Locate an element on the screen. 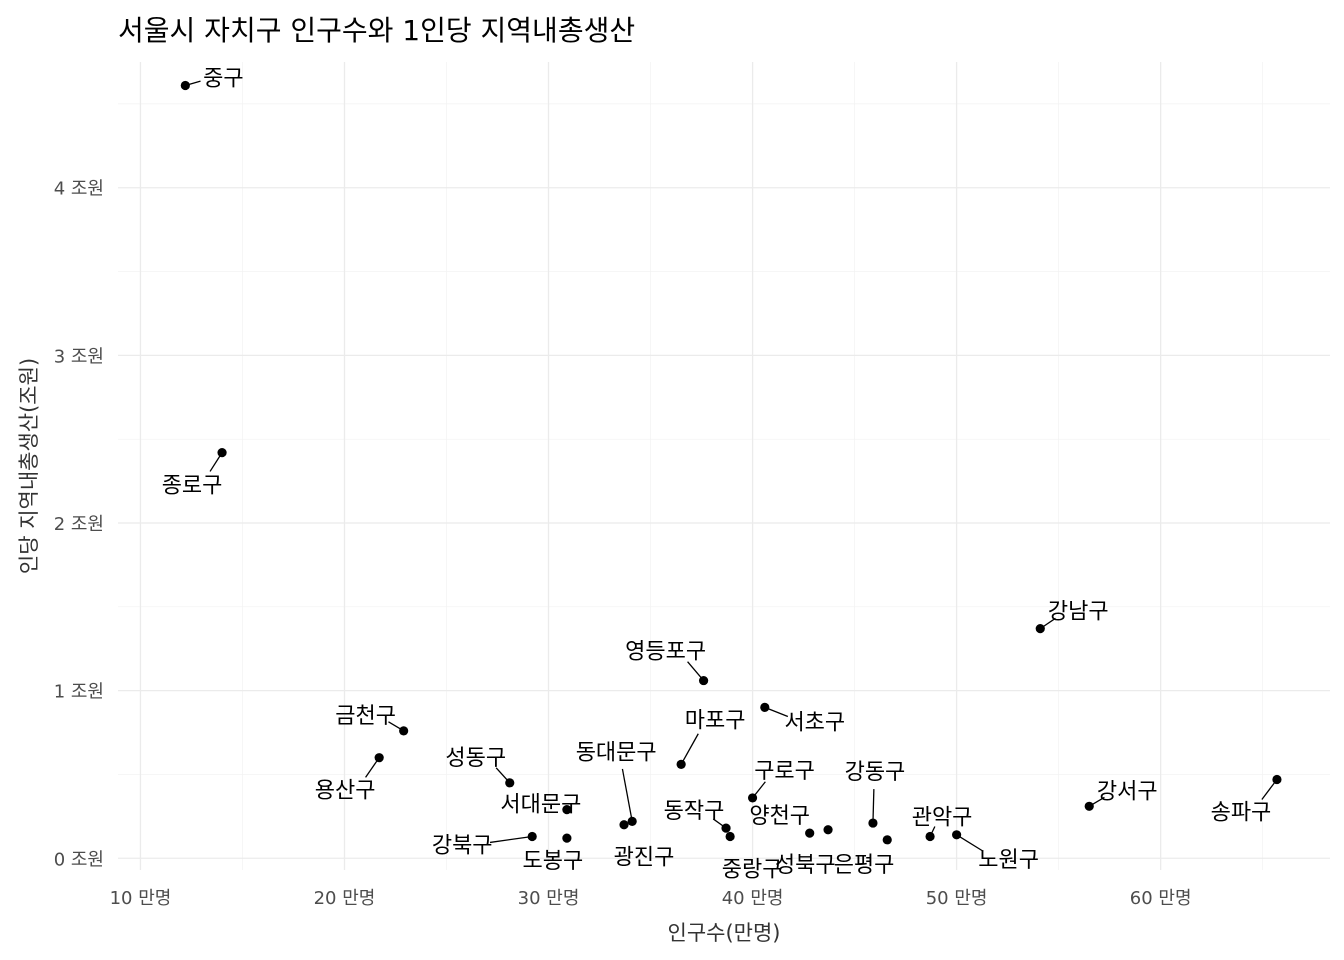 This screenshot has height=960, width=1344. point-label: 송파구 is located at coordinates (1241, 812).